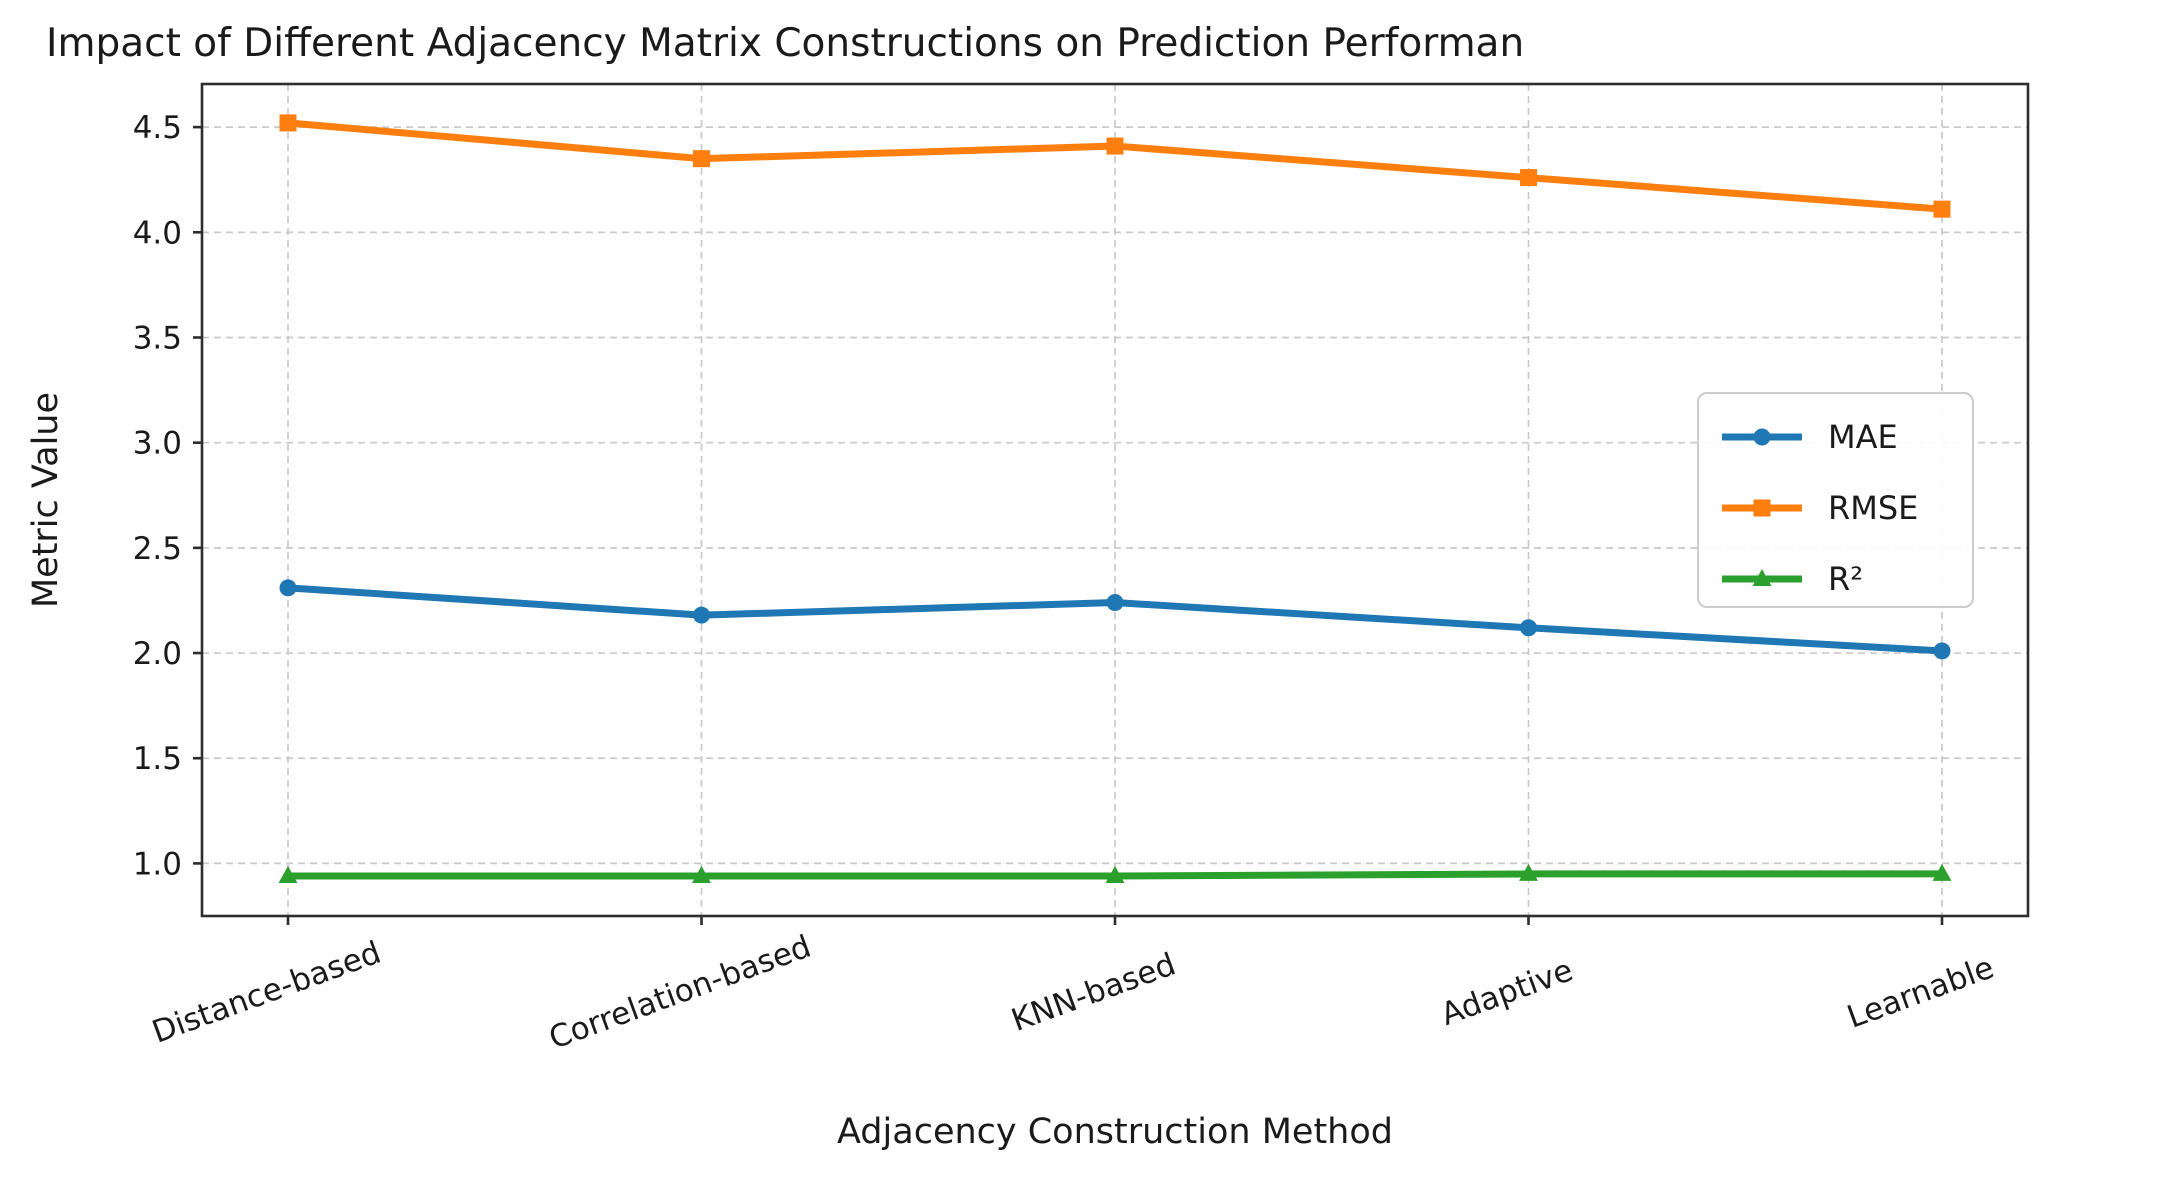 This screenshot has height=1179, width=2160. Describe the element at coordinates (1820, 508) in the screenshot. I see `legend-item-RMSE: RMSE` at that location.